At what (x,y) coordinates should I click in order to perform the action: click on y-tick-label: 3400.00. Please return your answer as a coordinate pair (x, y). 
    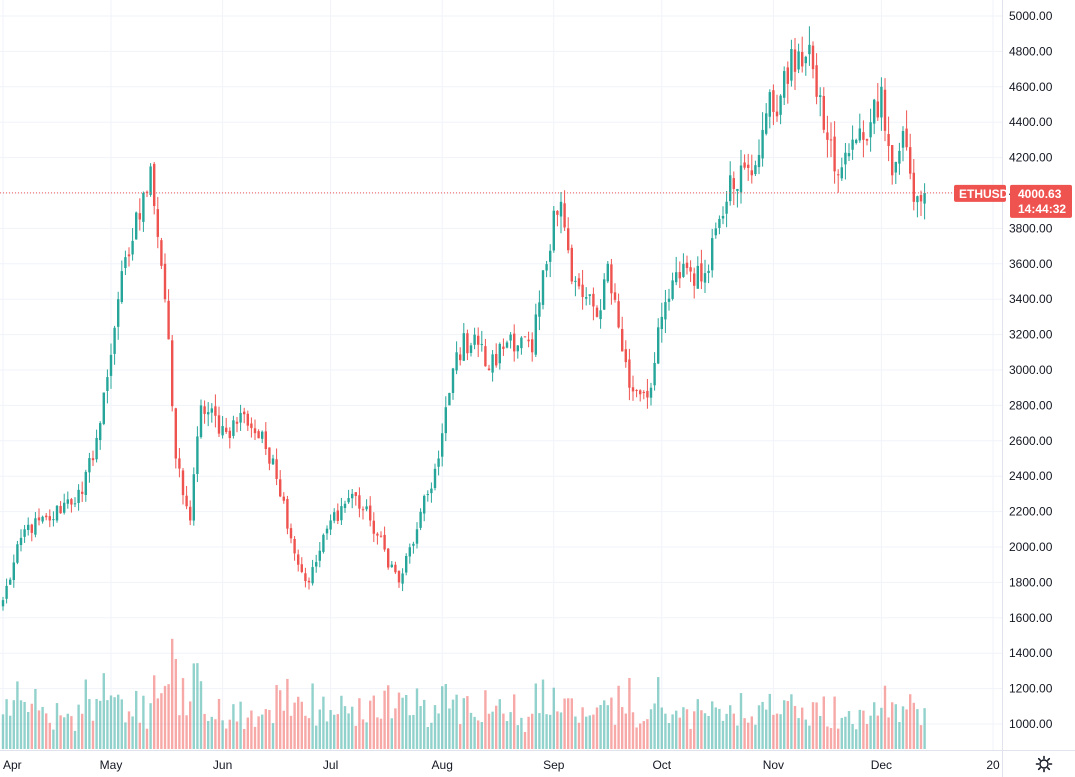
    Looking at the image, I should click on (1031, 299).